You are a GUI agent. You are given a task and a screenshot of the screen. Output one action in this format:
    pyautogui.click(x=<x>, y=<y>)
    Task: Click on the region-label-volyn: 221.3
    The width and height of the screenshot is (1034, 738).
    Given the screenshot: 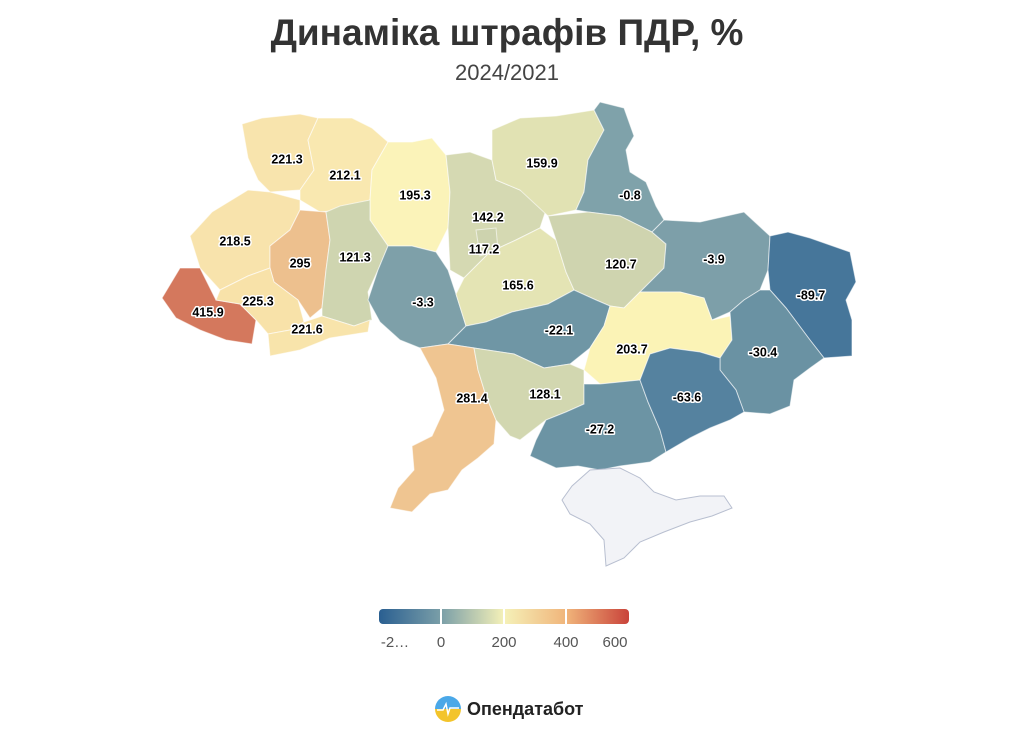 What is the action you would take?
    pyautogui.click(x=286, y=159)
    